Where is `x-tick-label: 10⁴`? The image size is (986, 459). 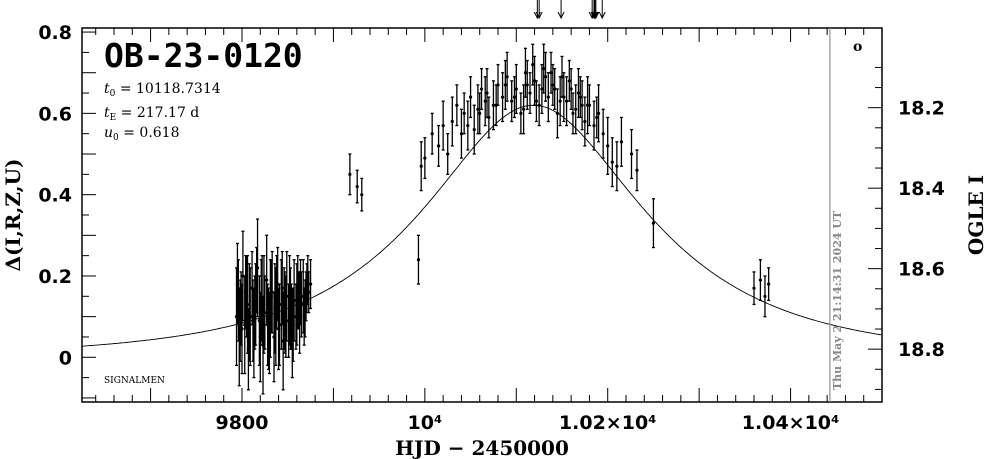
x-tick-label: 10⁴ is located at coordinates (424, 423).